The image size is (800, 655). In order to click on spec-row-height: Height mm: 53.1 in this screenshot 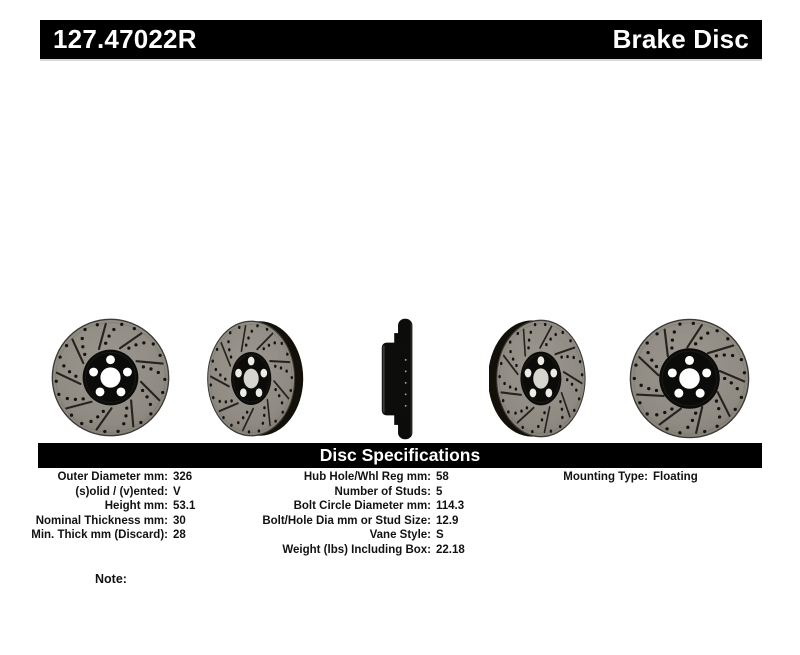, I will do `click(98, 506)`.